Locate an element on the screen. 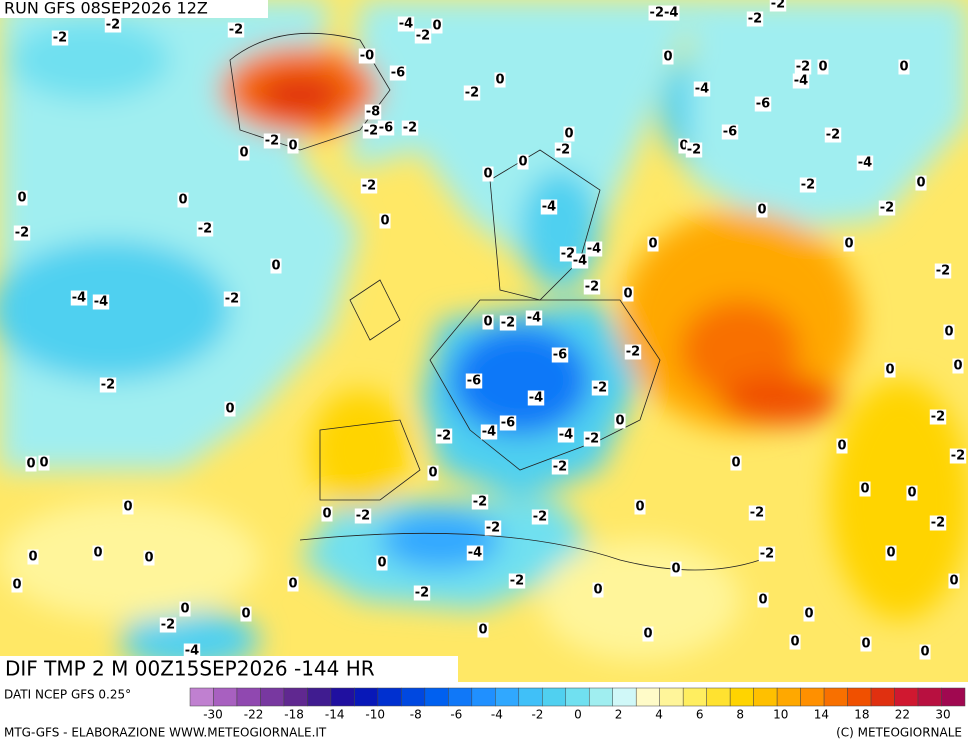  header-box is located at coordinates (134, 9).